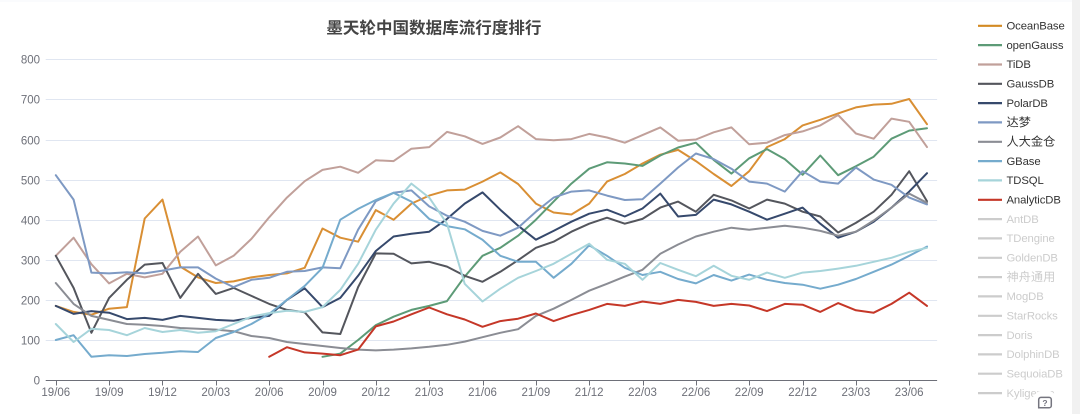 The image size is (1080, 414). What do you see at coordinates (322, 393) in the screenshot?
I see `svg-text: 20/09` at bounding box center [322, 393].